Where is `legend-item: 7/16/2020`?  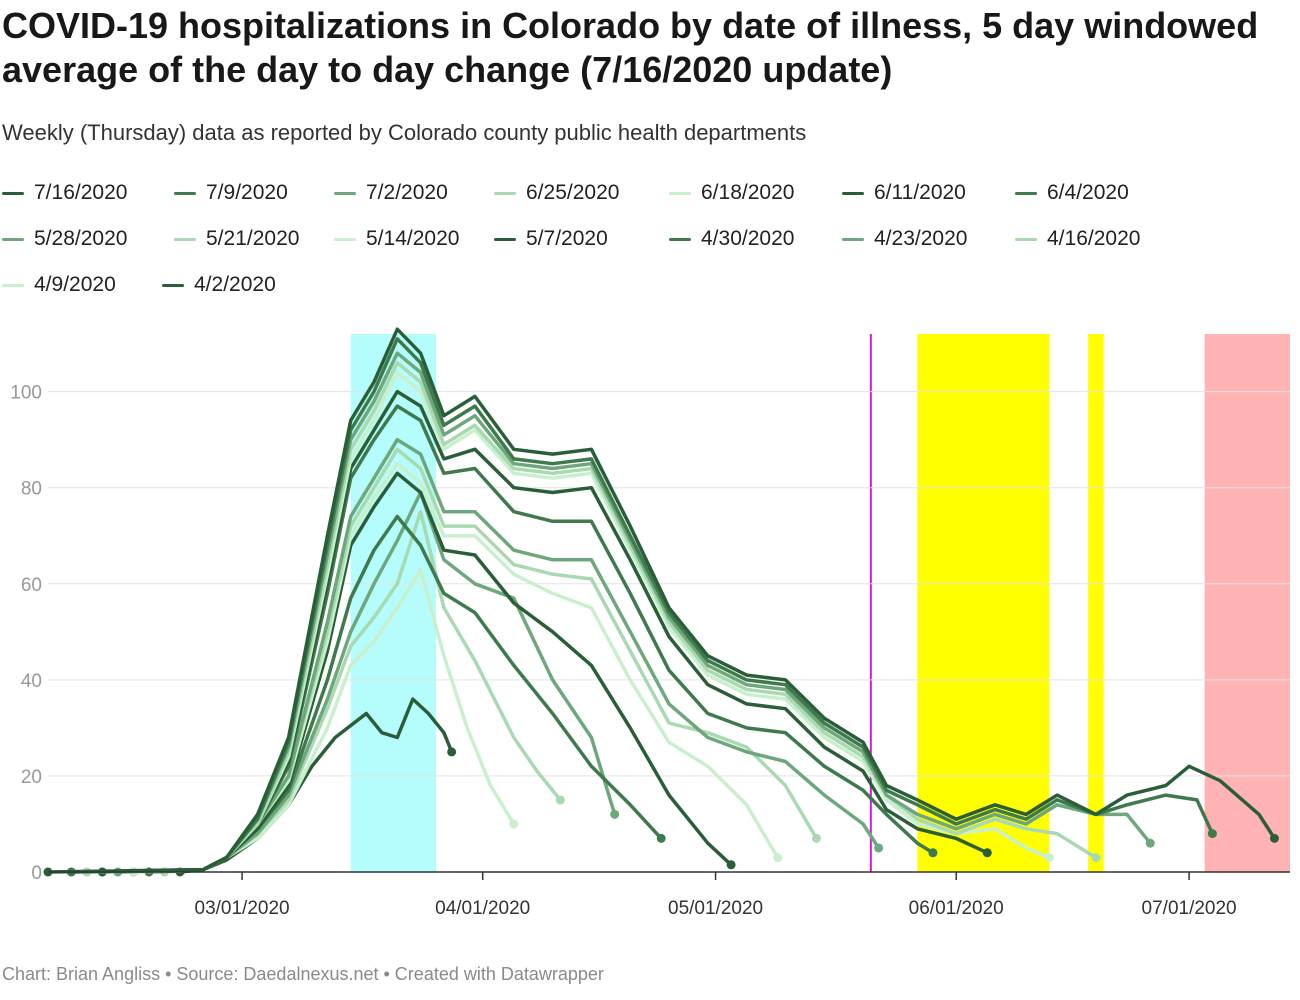 legend-item: 7/16/2020 is located at coordinates (64, 193).